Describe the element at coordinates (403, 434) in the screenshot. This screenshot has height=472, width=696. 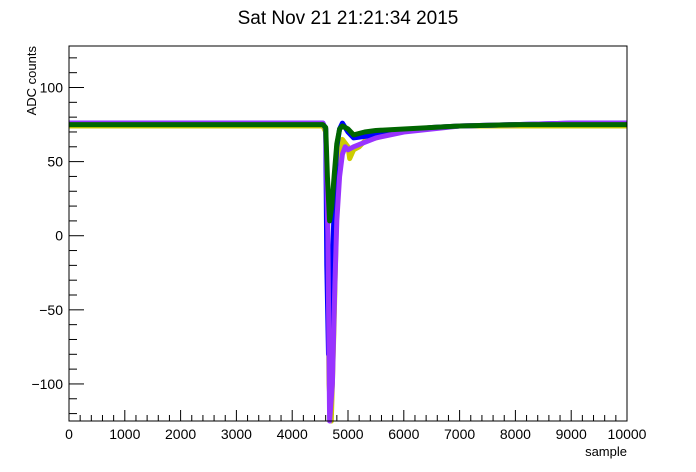
I see `x-tick-label: 6000` at that location.